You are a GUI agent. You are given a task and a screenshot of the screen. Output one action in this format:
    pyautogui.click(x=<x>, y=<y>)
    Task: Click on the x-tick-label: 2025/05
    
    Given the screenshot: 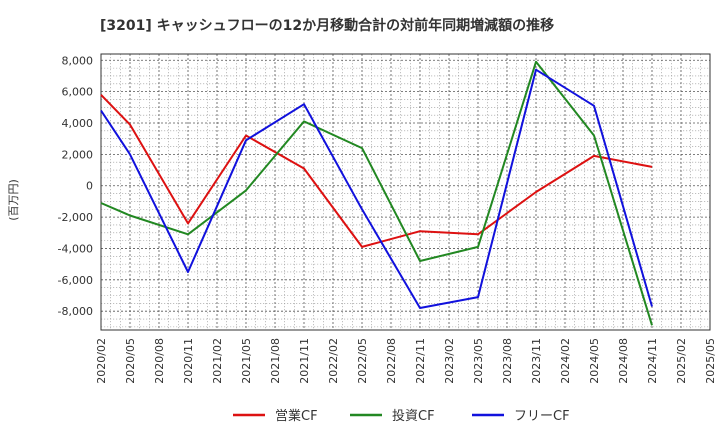 What is the action you would take?
    pyautogui.click(x=710, y=361)
    